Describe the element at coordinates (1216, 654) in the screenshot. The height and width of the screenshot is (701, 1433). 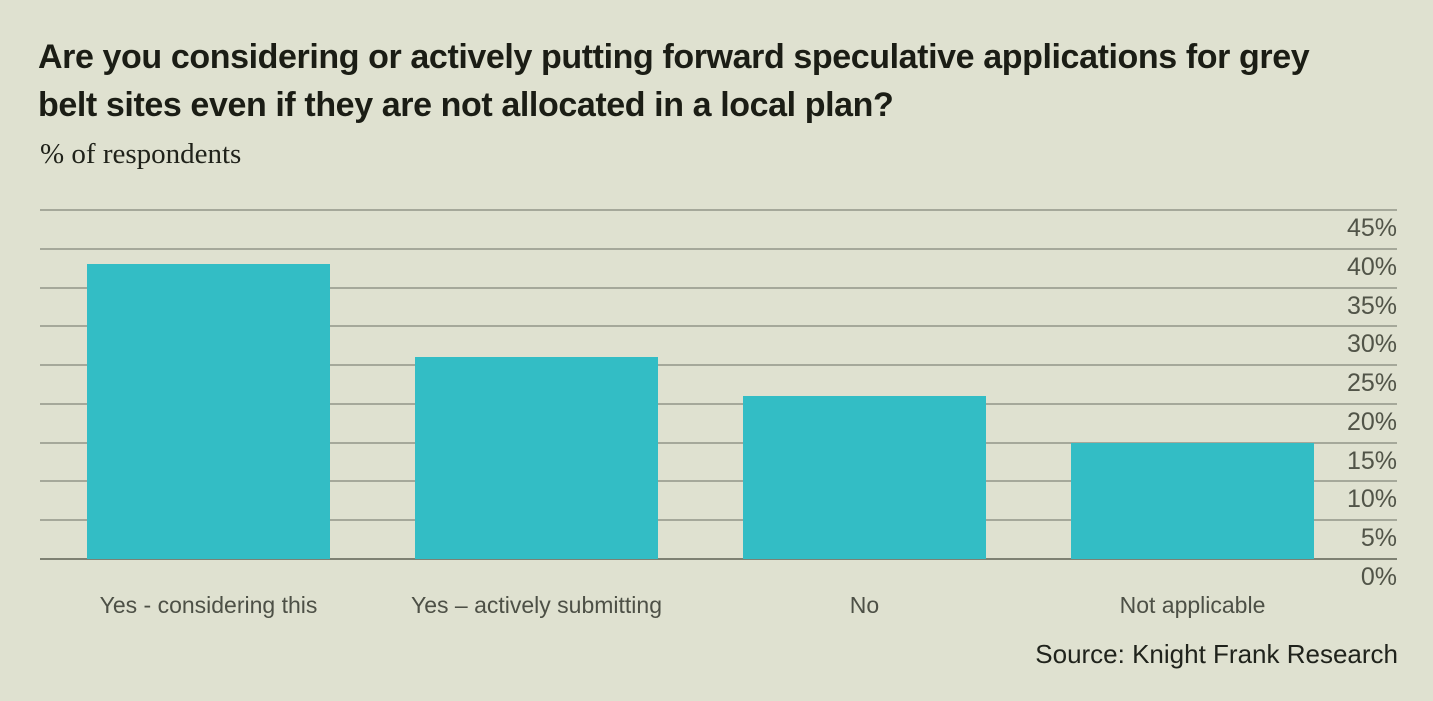
I see `source-credit: Source: Knight Frank Research` at that location.